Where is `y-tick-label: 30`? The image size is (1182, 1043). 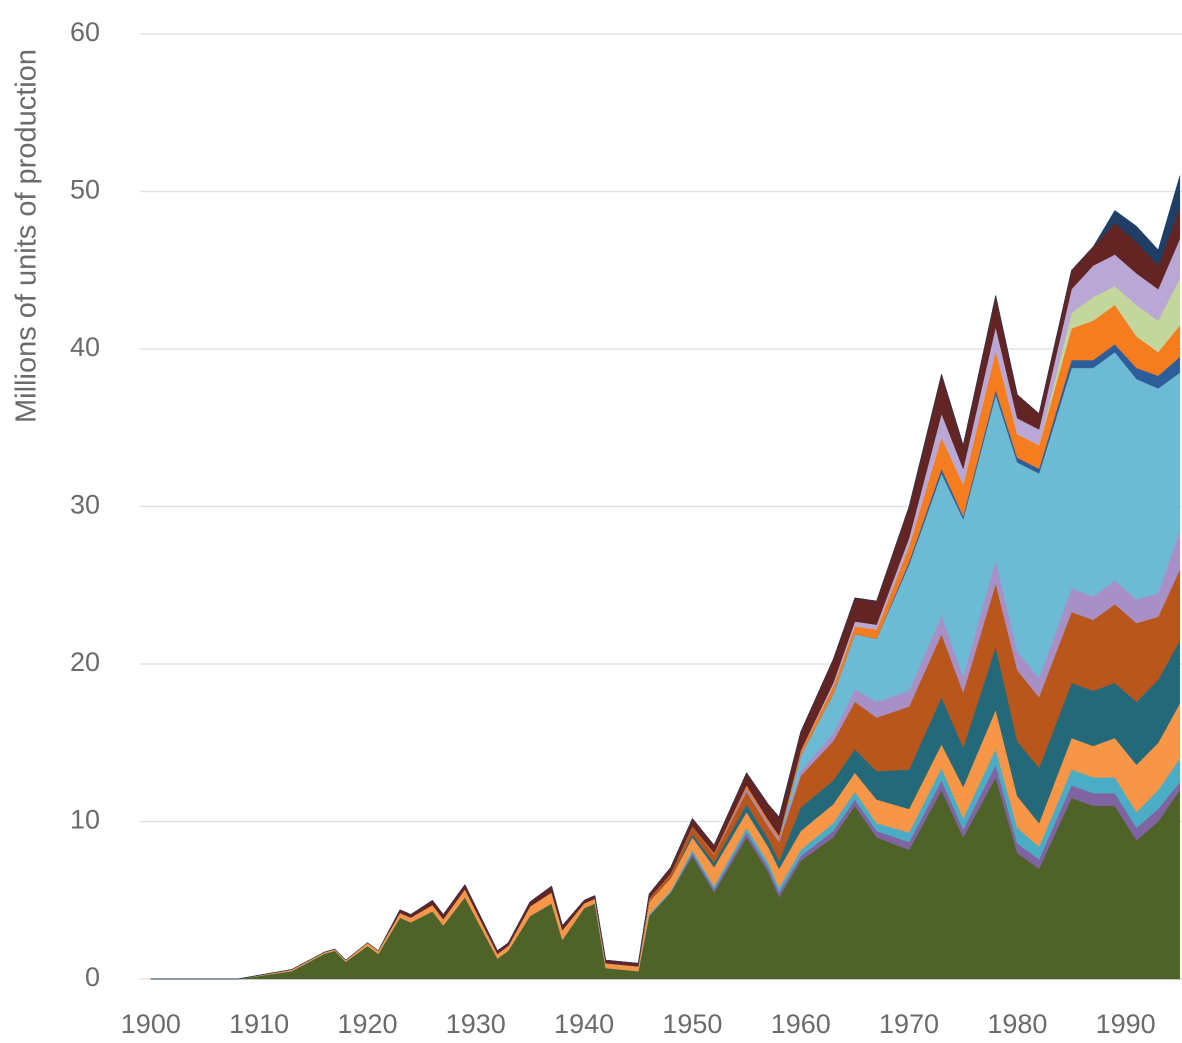
y-tick-label: 30 is located at coordinates (85, 505).